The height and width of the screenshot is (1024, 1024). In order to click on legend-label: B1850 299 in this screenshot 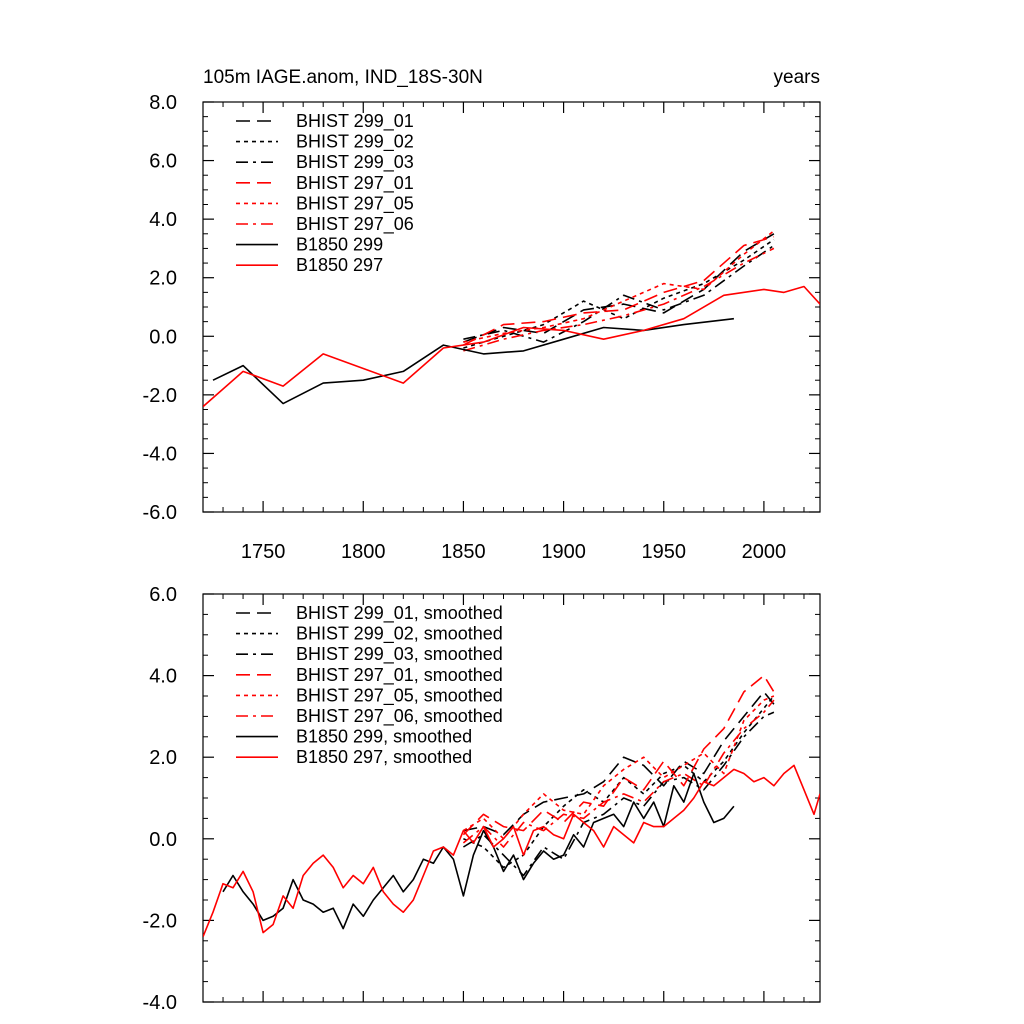, I will do `click(339, 245)`.